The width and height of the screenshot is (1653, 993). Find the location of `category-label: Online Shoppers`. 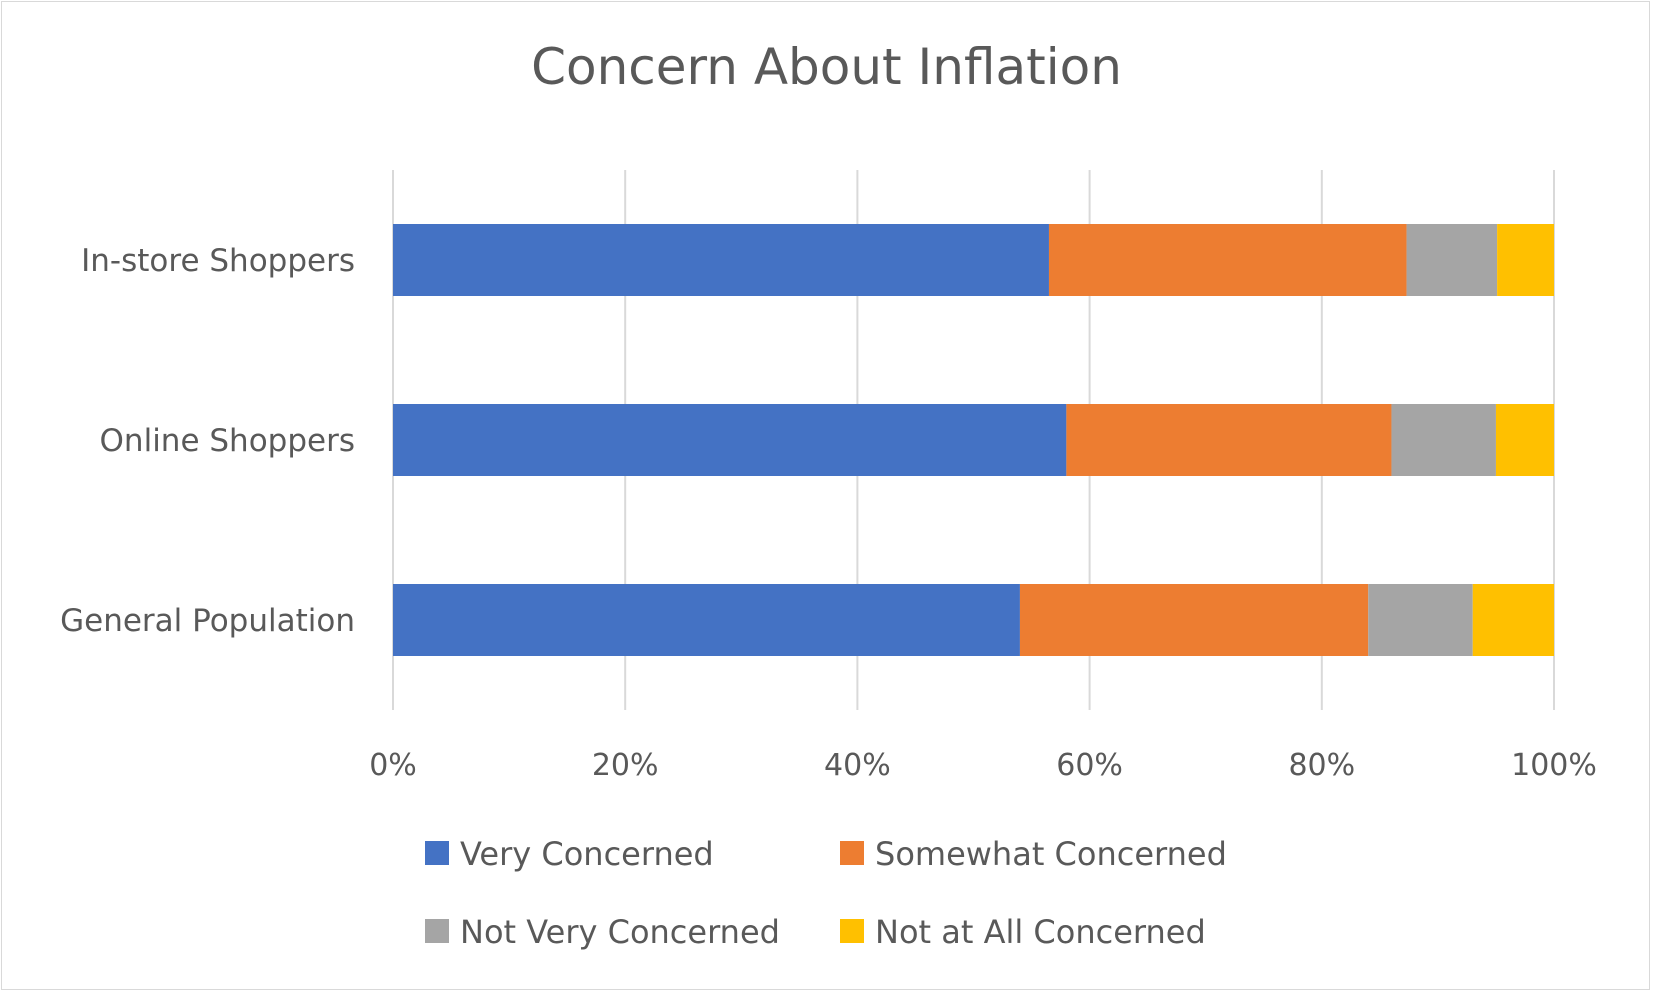

category-label: Online Shoppers is located at coordinates (227, 441).